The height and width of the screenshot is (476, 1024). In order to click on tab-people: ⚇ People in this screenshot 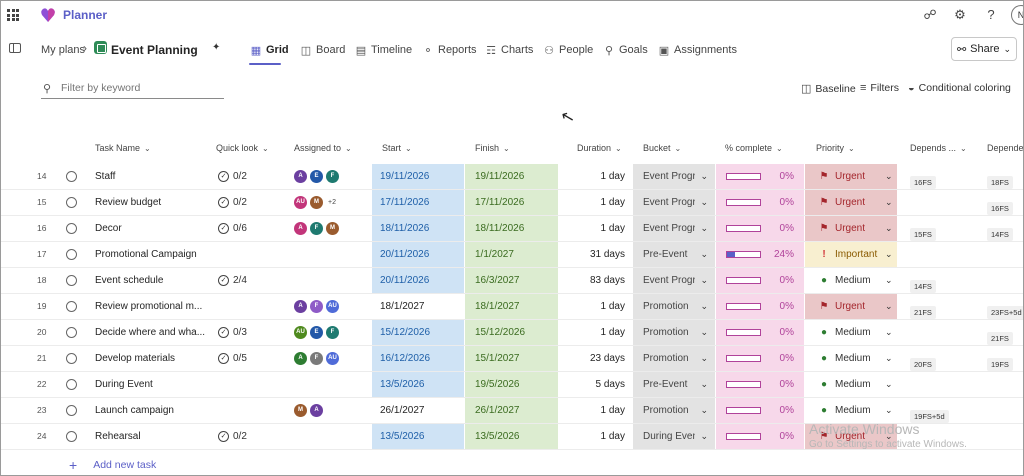, I will do `click(569, 50)`.